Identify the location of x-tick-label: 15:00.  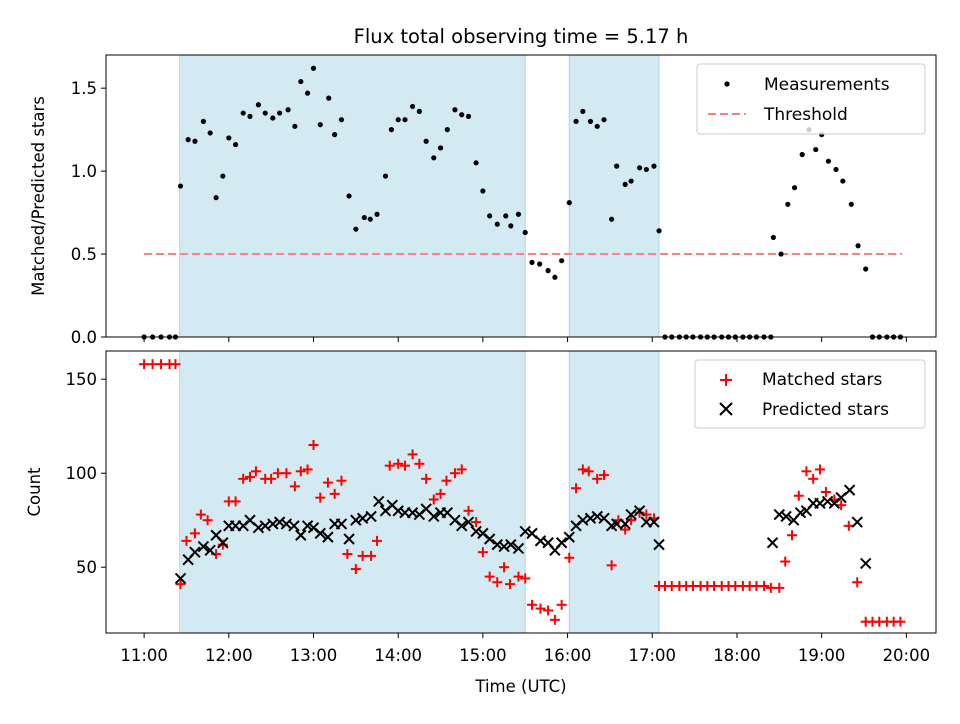
(483, 655).